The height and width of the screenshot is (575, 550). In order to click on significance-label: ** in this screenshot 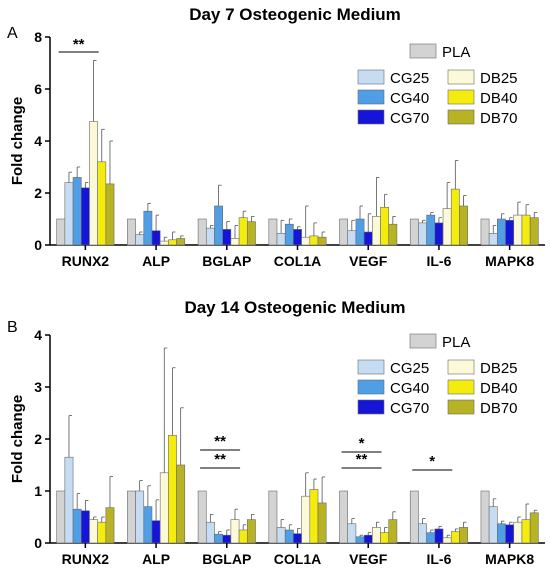, I will do `click(79, 44)`.